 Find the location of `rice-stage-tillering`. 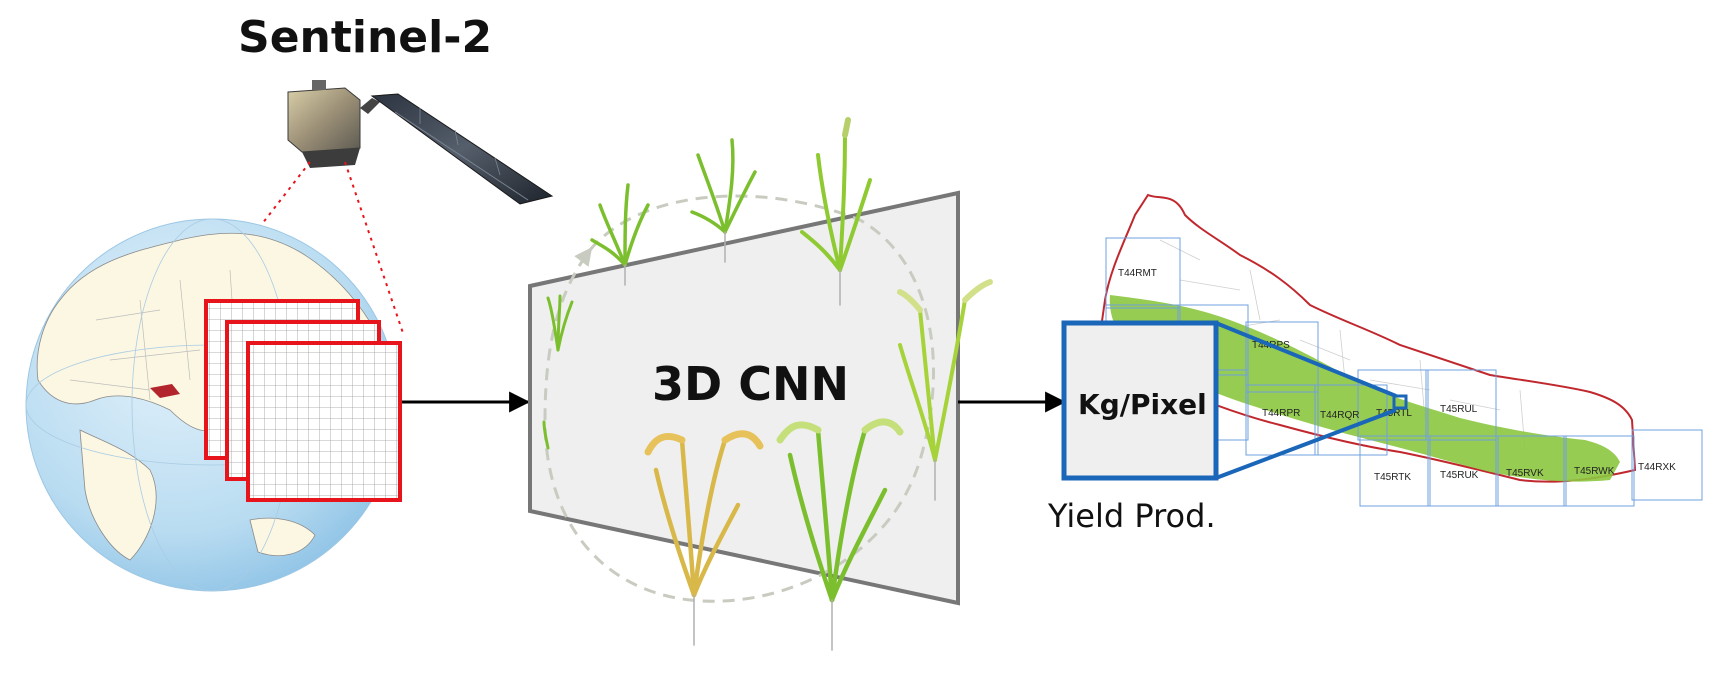

rice-stage-tillering is located at coordinates (836, 211).